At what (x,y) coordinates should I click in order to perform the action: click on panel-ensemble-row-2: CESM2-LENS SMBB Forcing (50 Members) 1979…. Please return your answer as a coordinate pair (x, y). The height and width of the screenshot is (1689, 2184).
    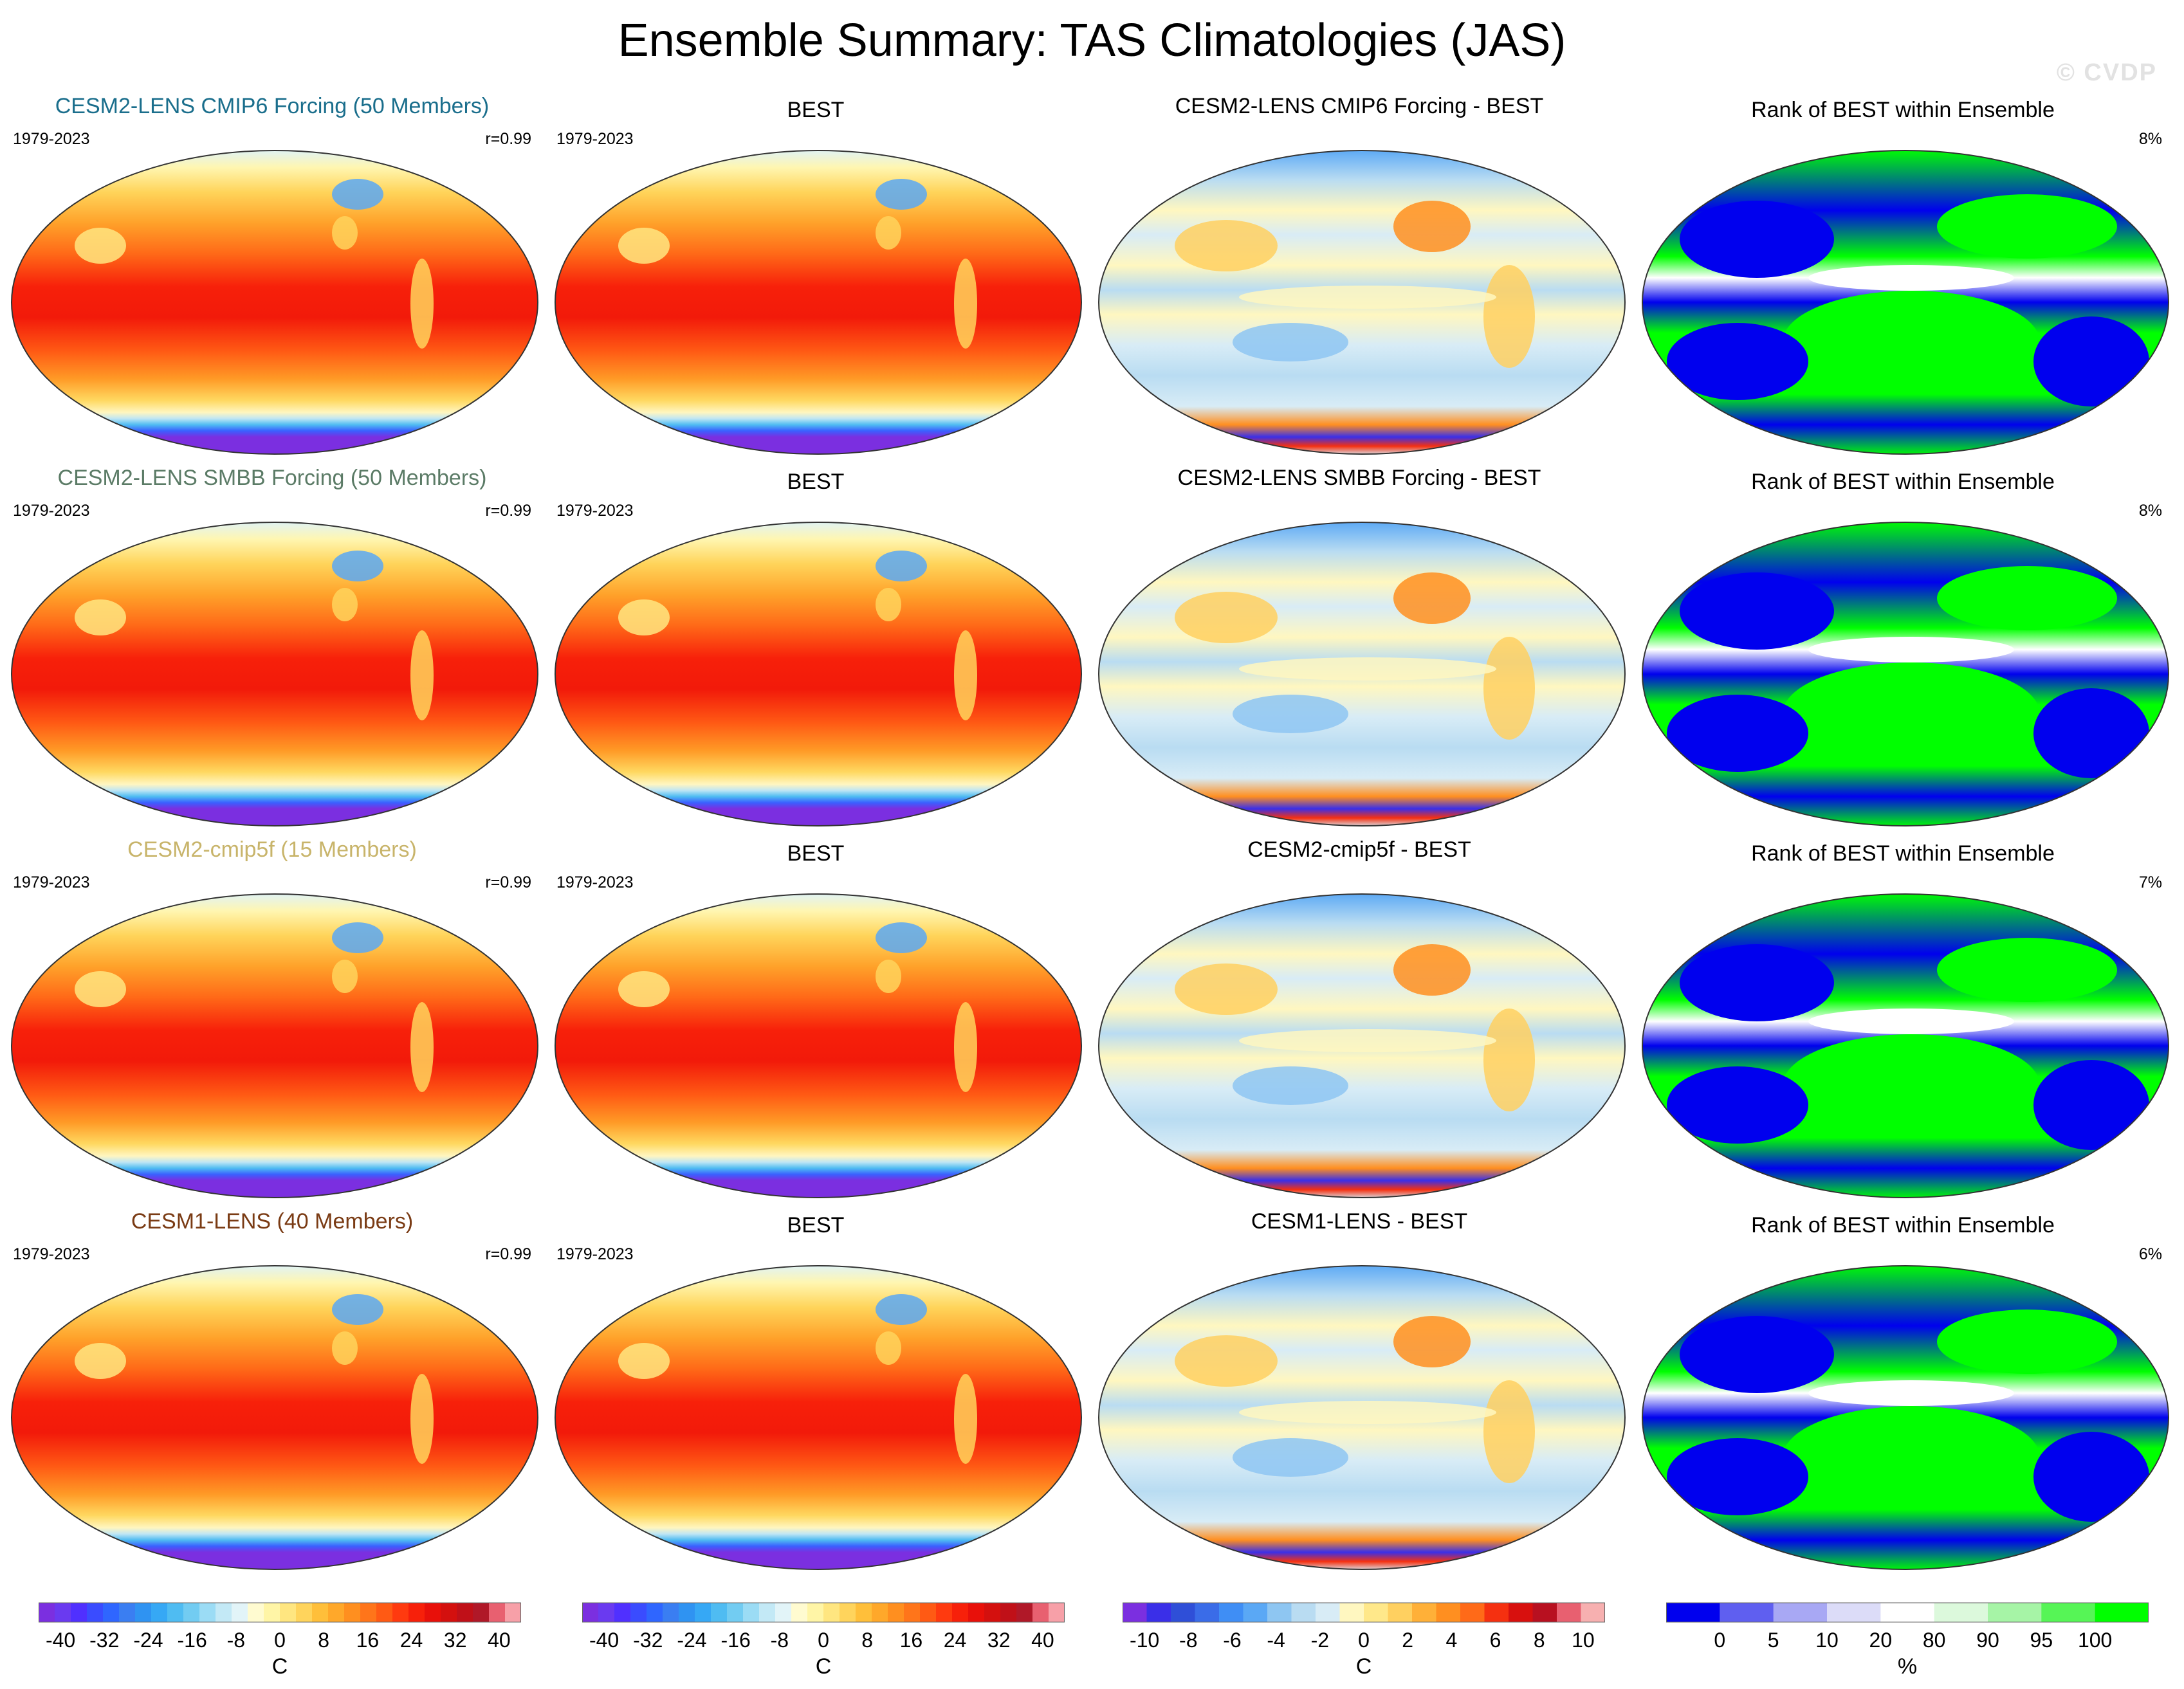
    Looking at the image, I should click on (272, 647).